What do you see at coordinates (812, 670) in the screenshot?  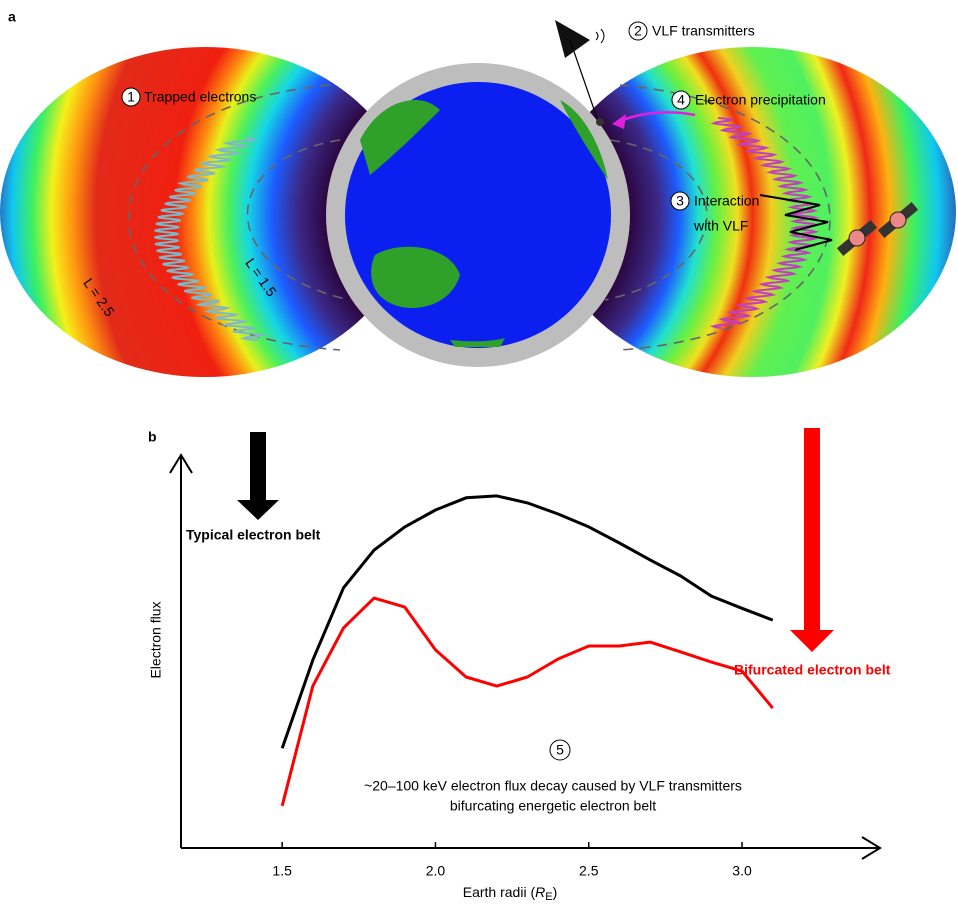 I see `series-label: Bifurcated electron belt` at bounding box center [812, 670].